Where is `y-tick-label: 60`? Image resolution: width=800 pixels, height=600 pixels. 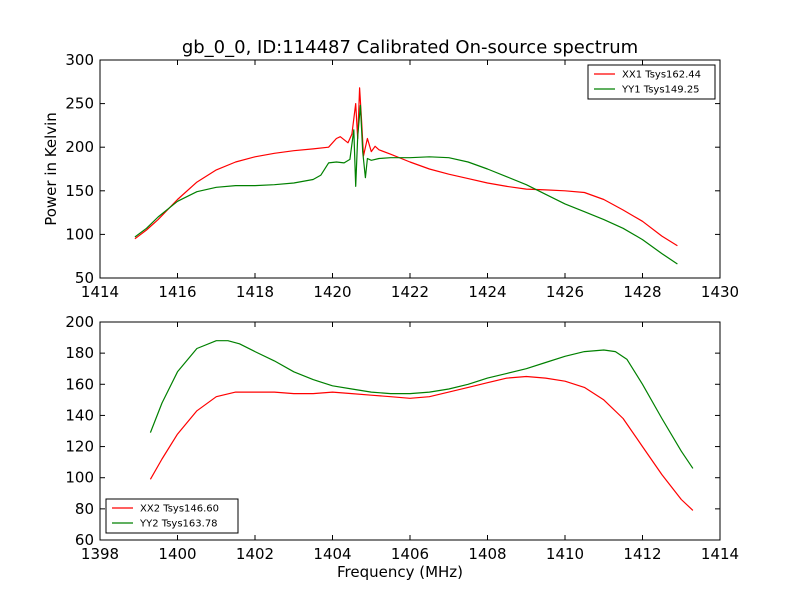
y-tick-label: 60 is located at coordinates (84, 540).